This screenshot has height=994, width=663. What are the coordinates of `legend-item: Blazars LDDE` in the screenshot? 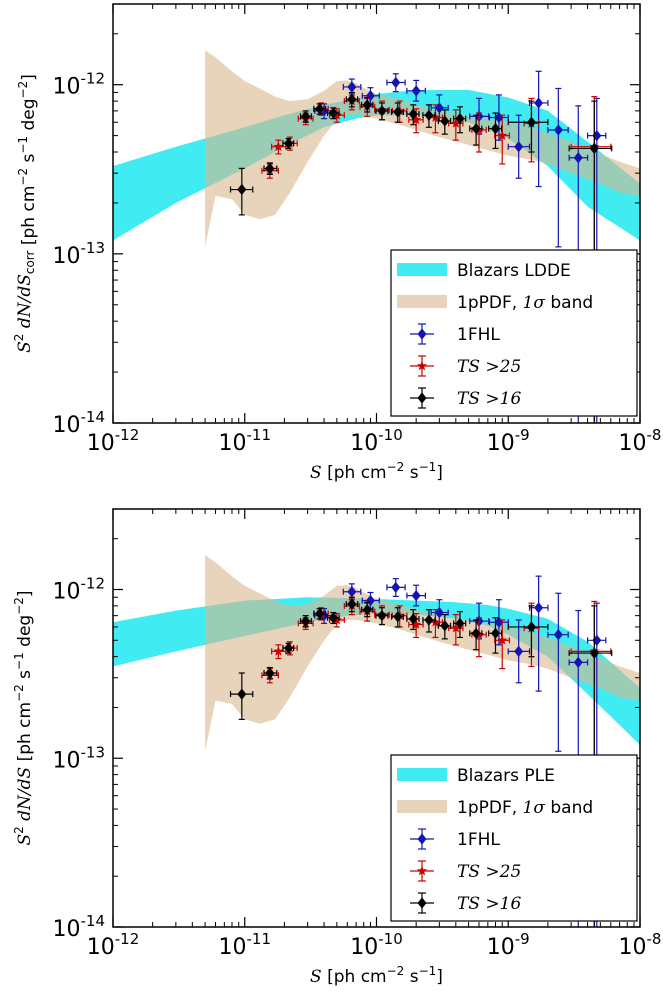 It's located at (484, 271).